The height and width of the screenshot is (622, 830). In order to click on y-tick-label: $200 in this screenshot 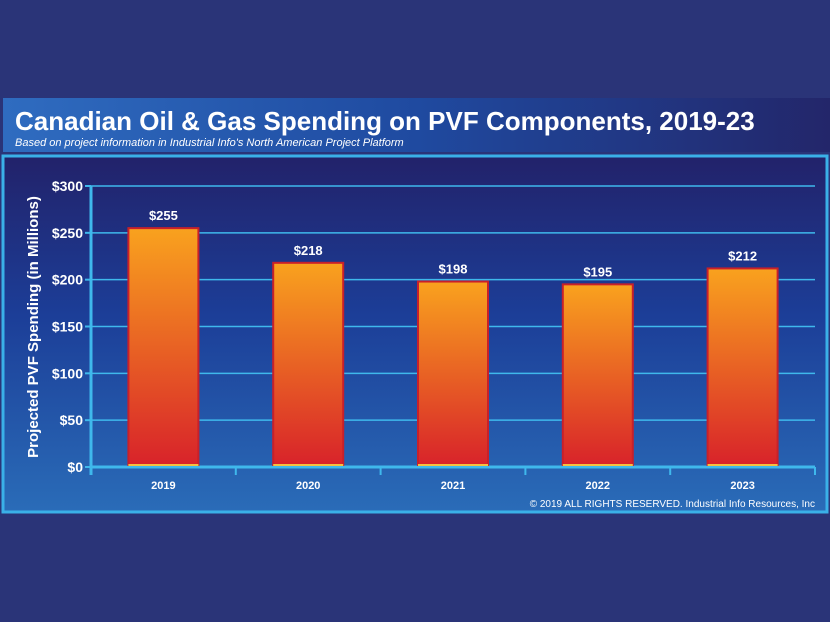, I will do `click(67, 280)`.